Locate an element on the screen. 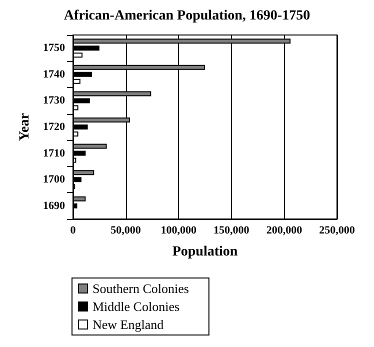 This screenshot has width=374, height=347. x-tick-label: 100,000 is located at coordinates (178, 230).